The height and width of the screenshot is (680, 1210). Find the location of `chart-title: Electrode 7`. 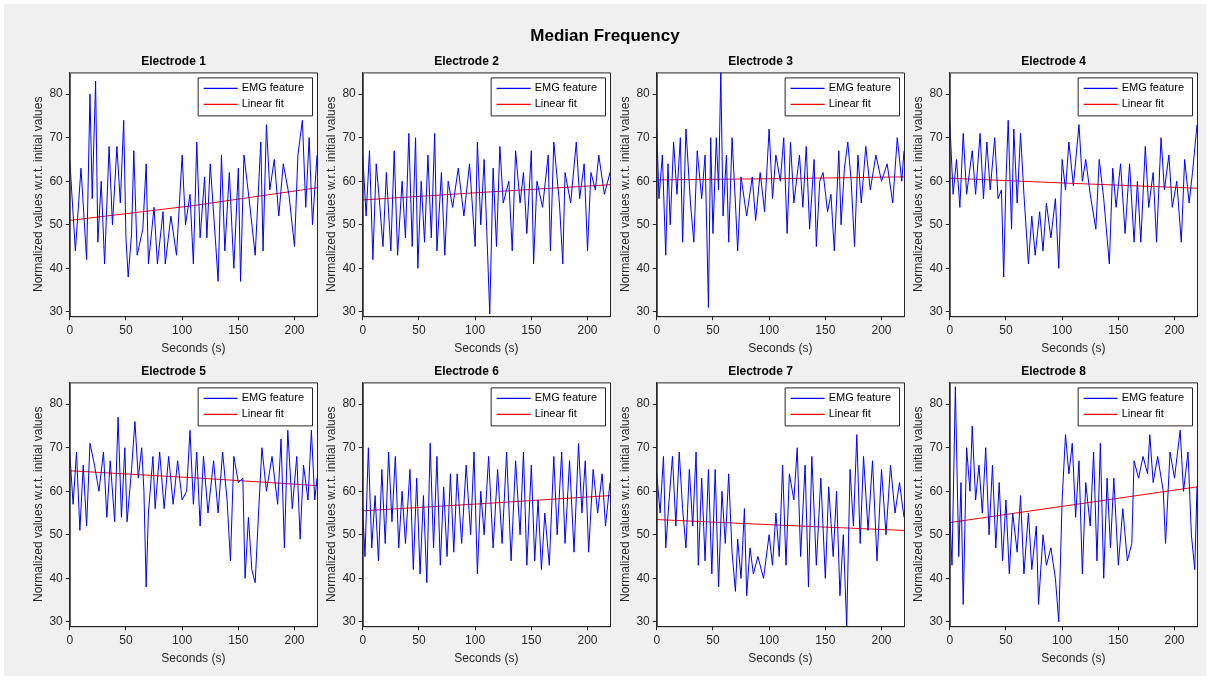

chart-title: Electrode 7 is located at coordinates (761, 370).